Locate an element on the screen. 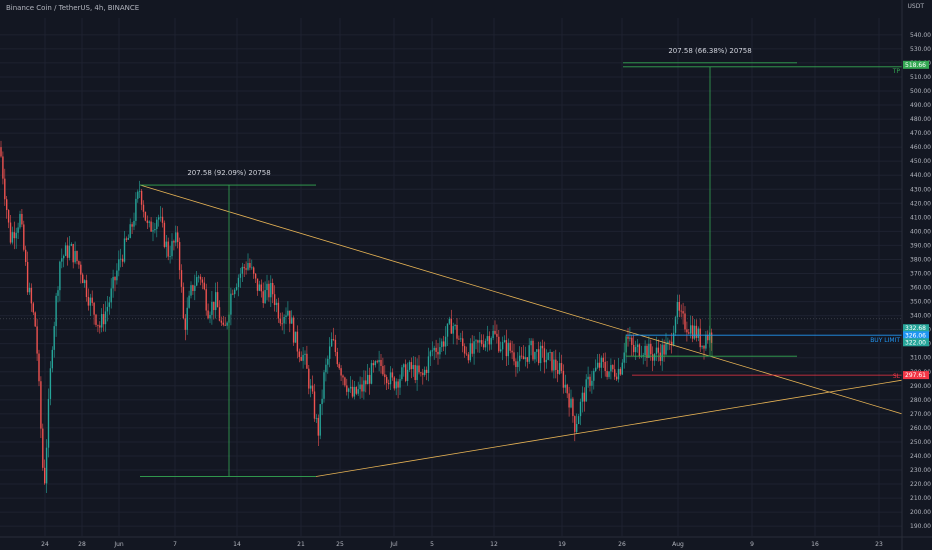  x-tick-label: 5 is located at coordinates (432, 544).